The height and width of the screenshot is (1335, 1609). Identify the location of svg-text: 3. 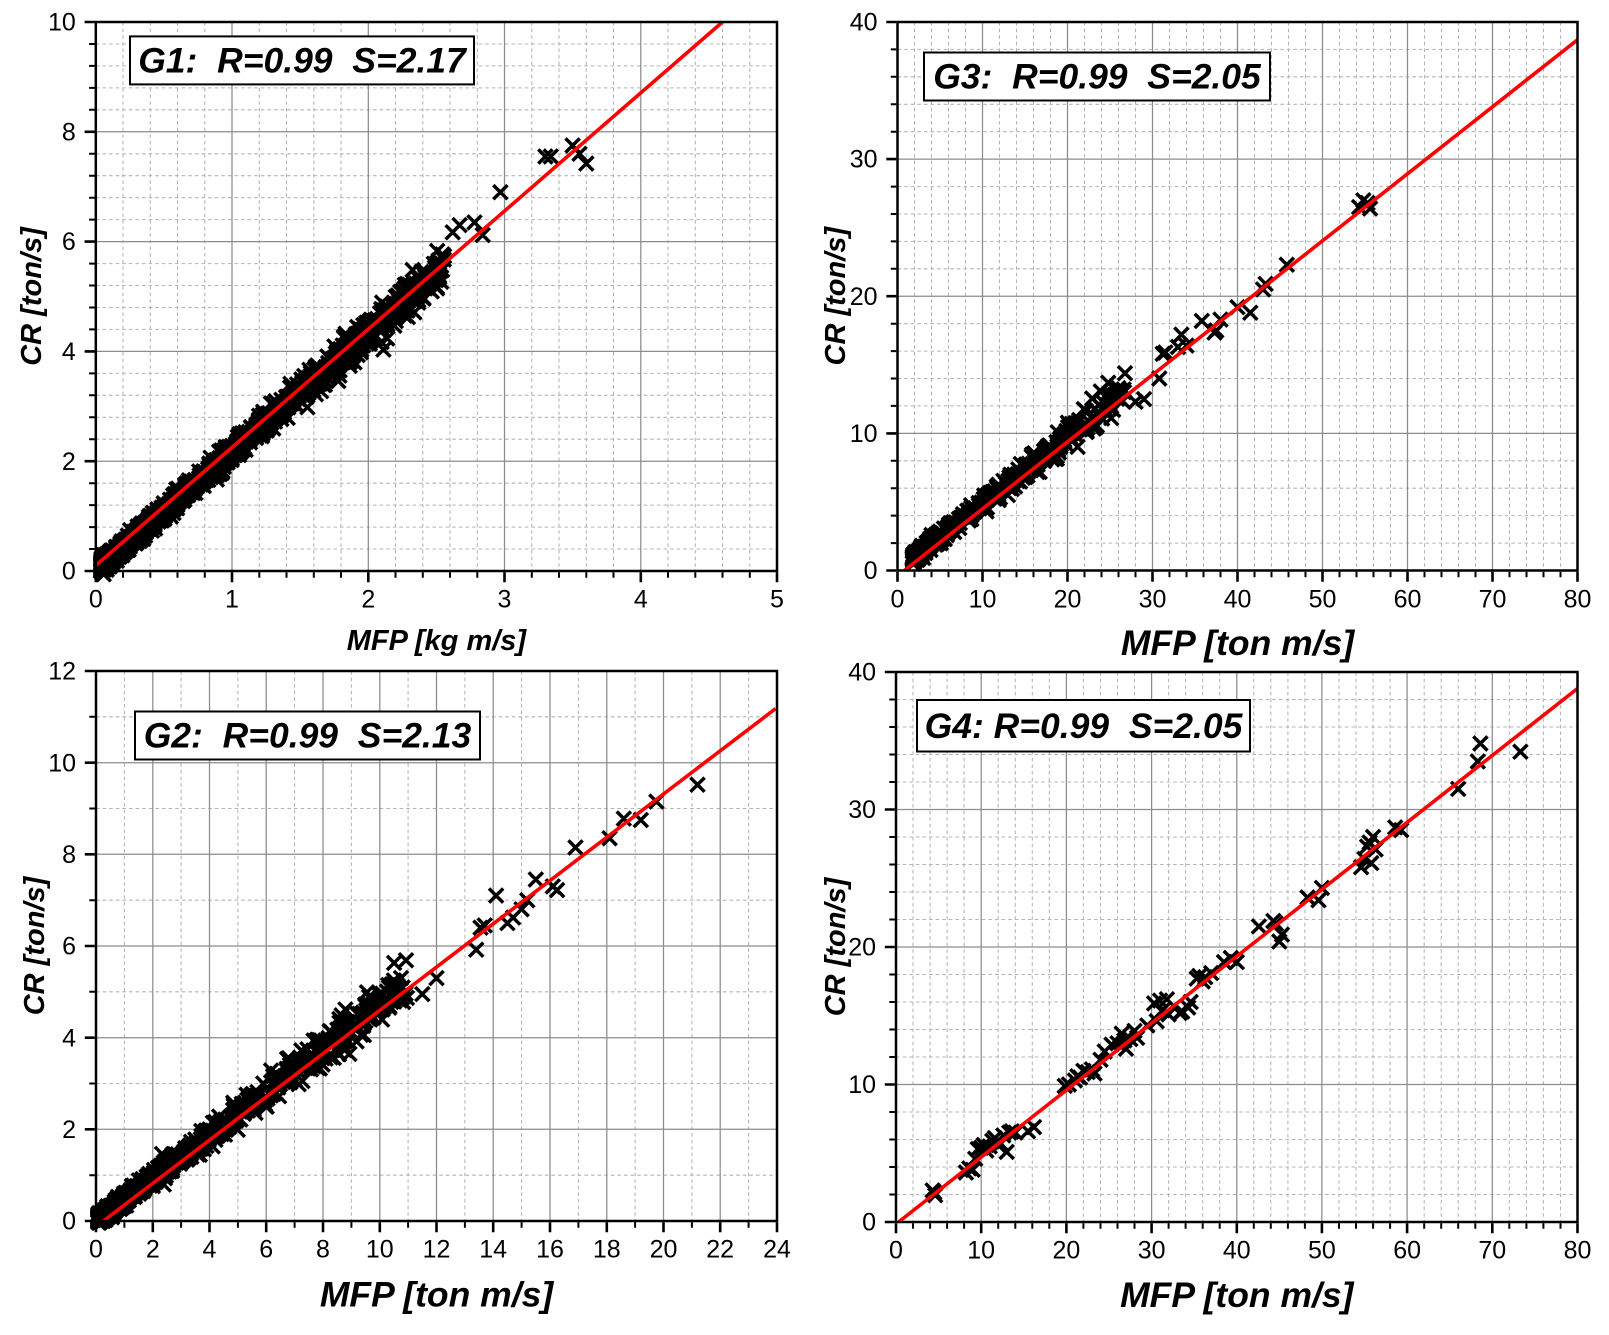
(505, 600).